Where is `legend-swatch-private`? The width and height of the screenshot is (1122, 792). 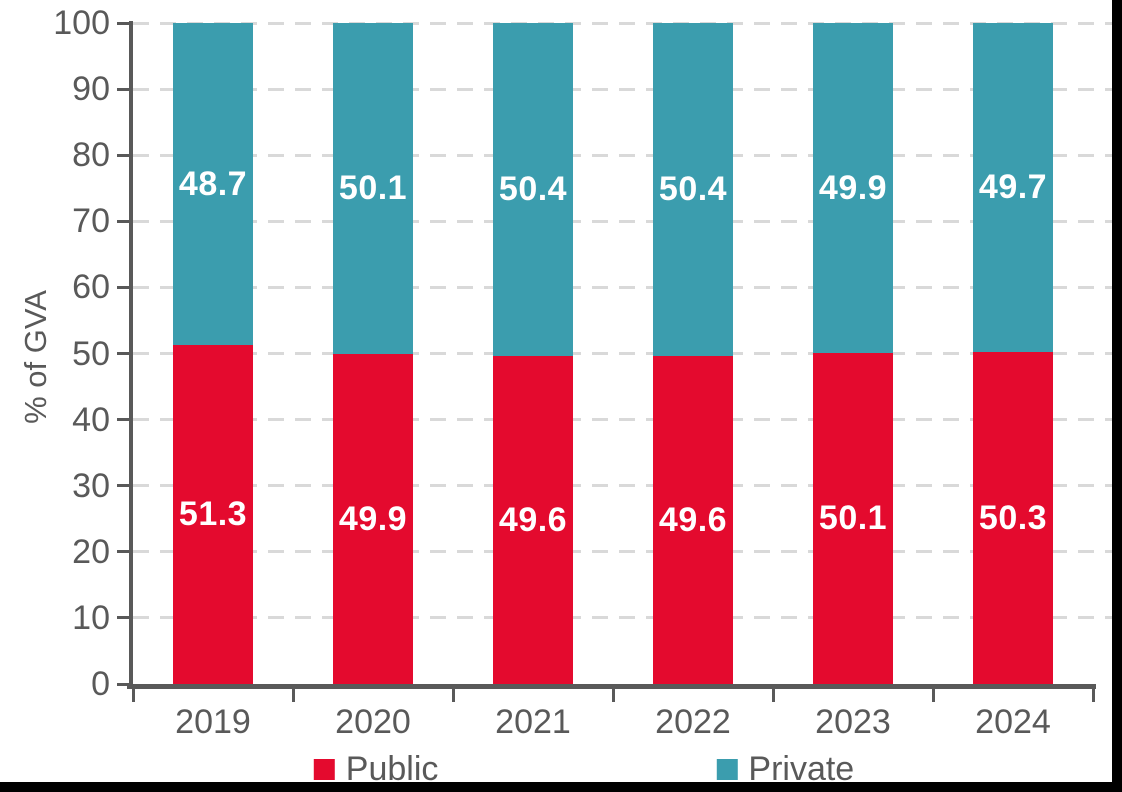
legend-swatch-private is located at coordinates (727, 769).